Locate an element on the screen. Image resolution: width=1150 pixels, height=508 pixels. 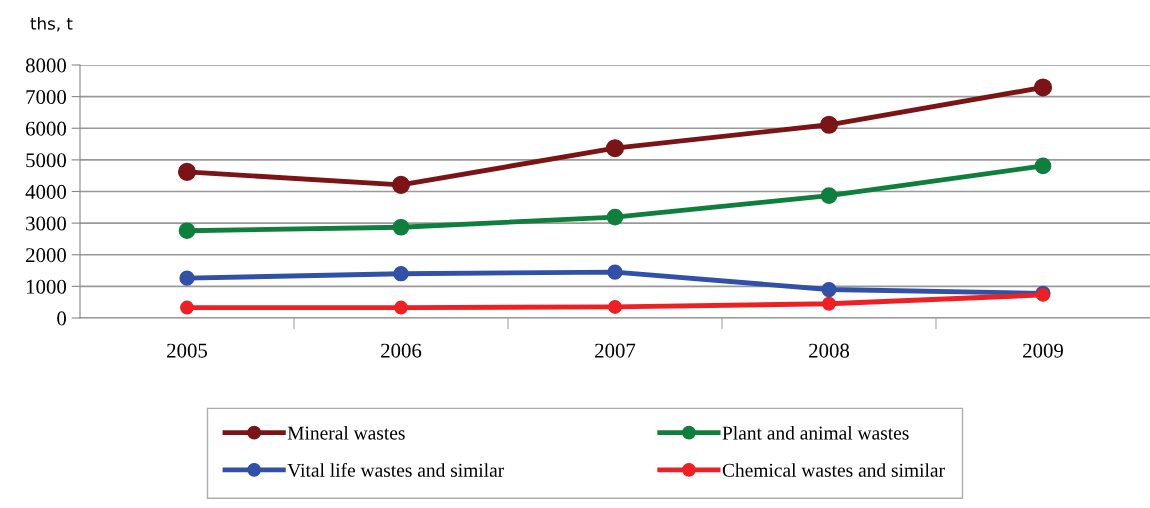
y-tick-label: 6000 is located at coordinates (46, 128).